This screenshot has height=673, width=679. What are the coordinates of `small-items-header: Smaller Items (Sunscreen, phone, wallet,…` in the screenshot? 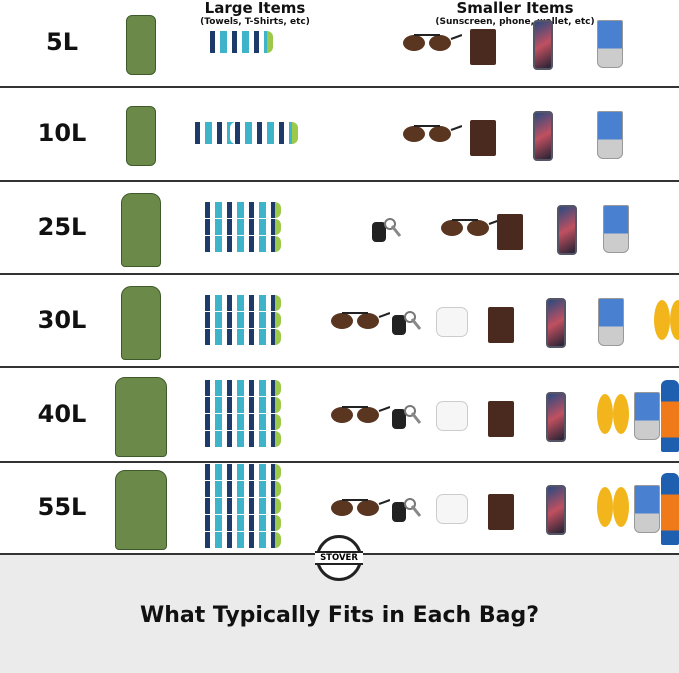 It's located at (515, 14).